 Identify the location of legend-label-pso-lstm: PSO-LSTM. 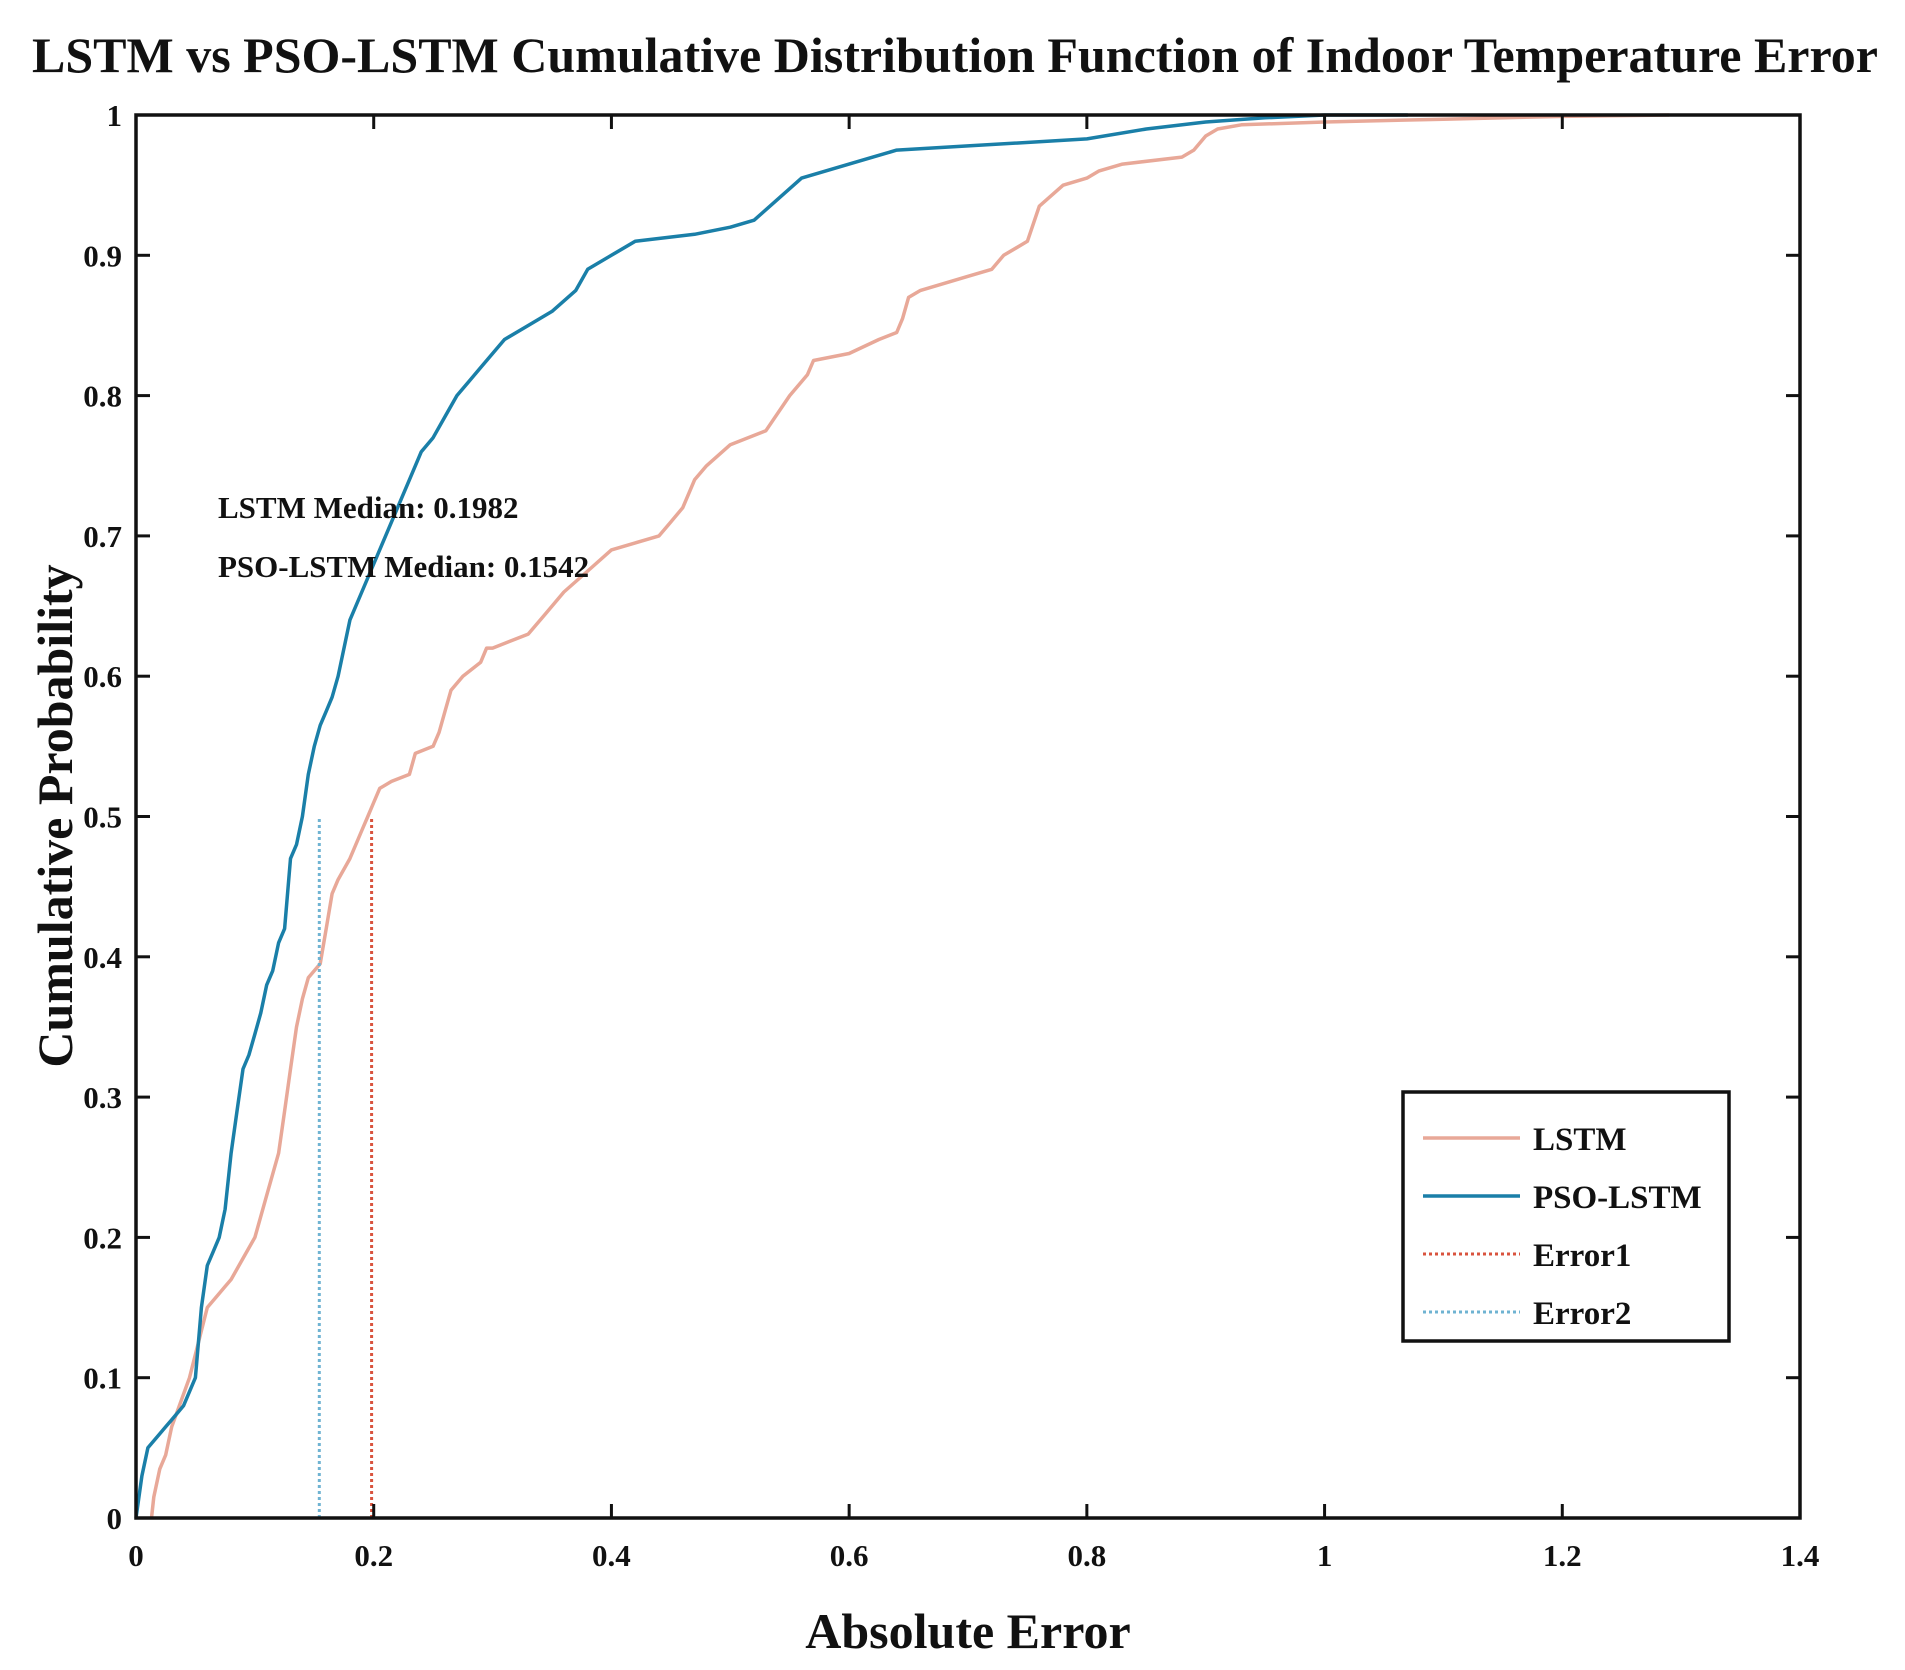
(1617, 1198).